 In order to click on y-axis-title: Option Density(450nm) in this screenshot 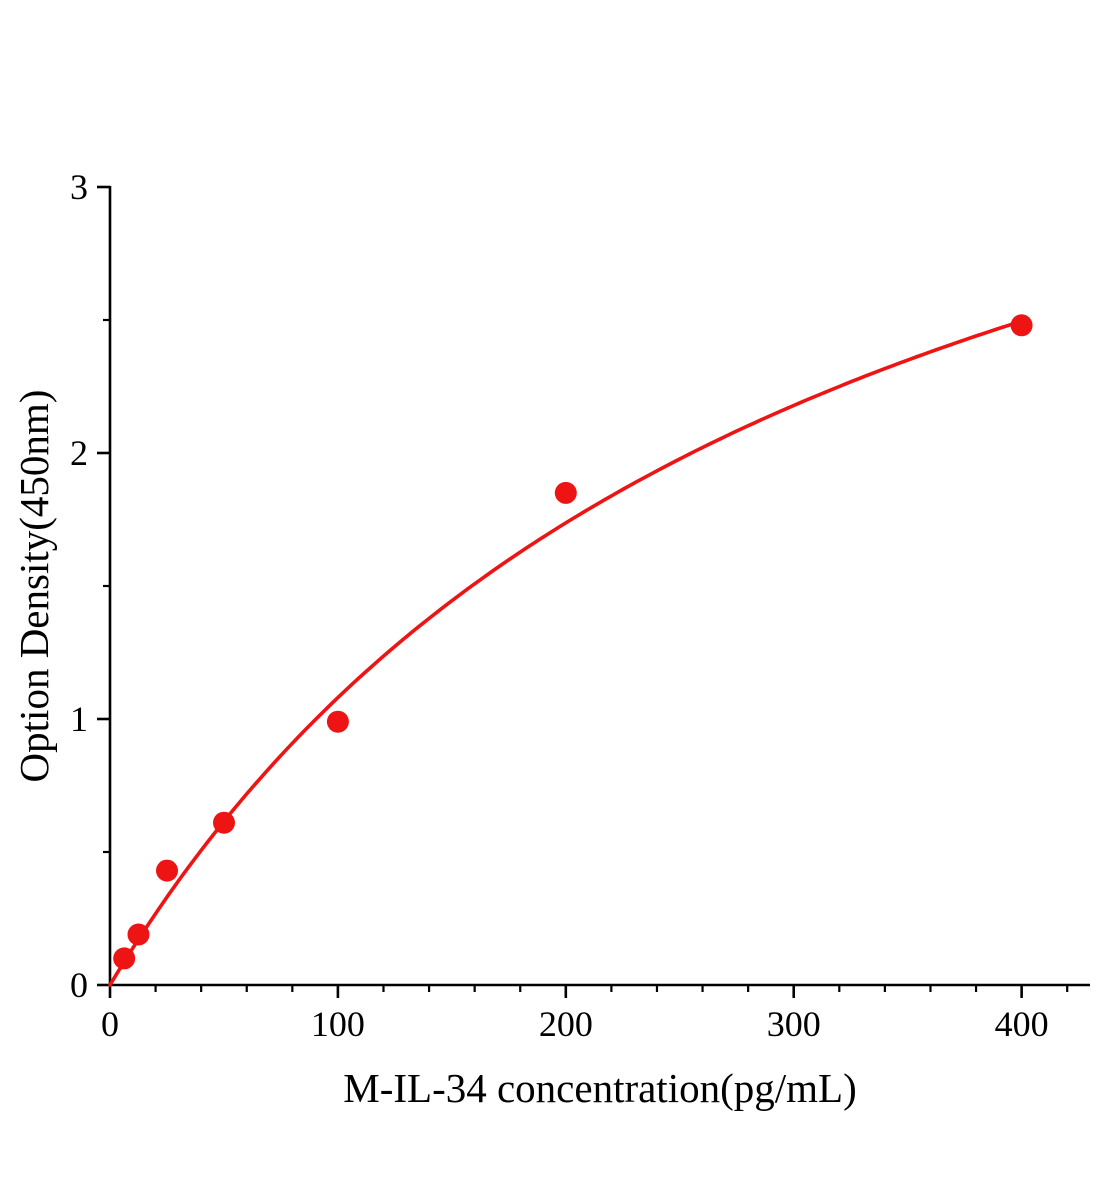, I will do `click(34, 586)`.